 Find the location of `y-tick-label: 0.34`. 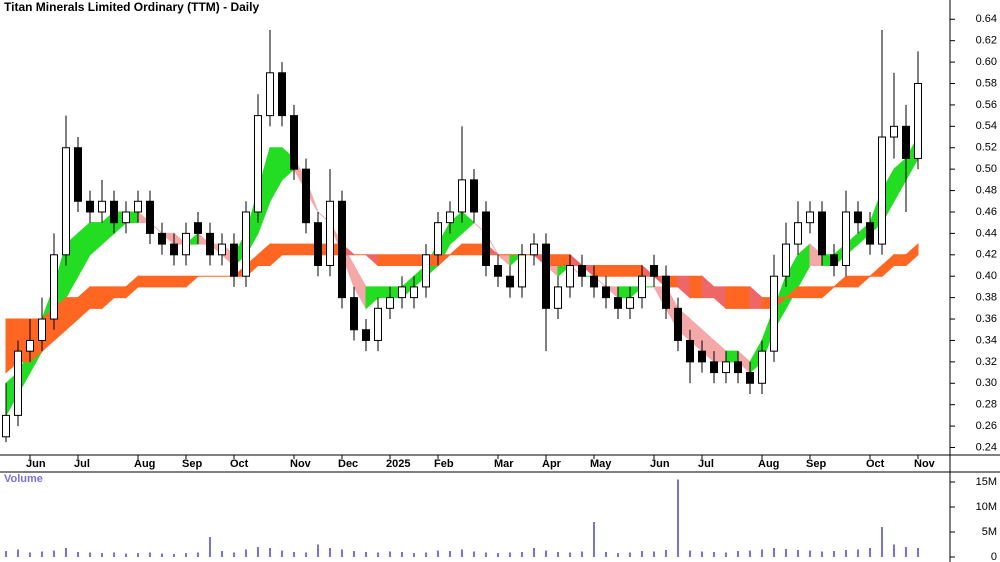

y-tick-label: 0.34 is located at coordinates (986, 340).